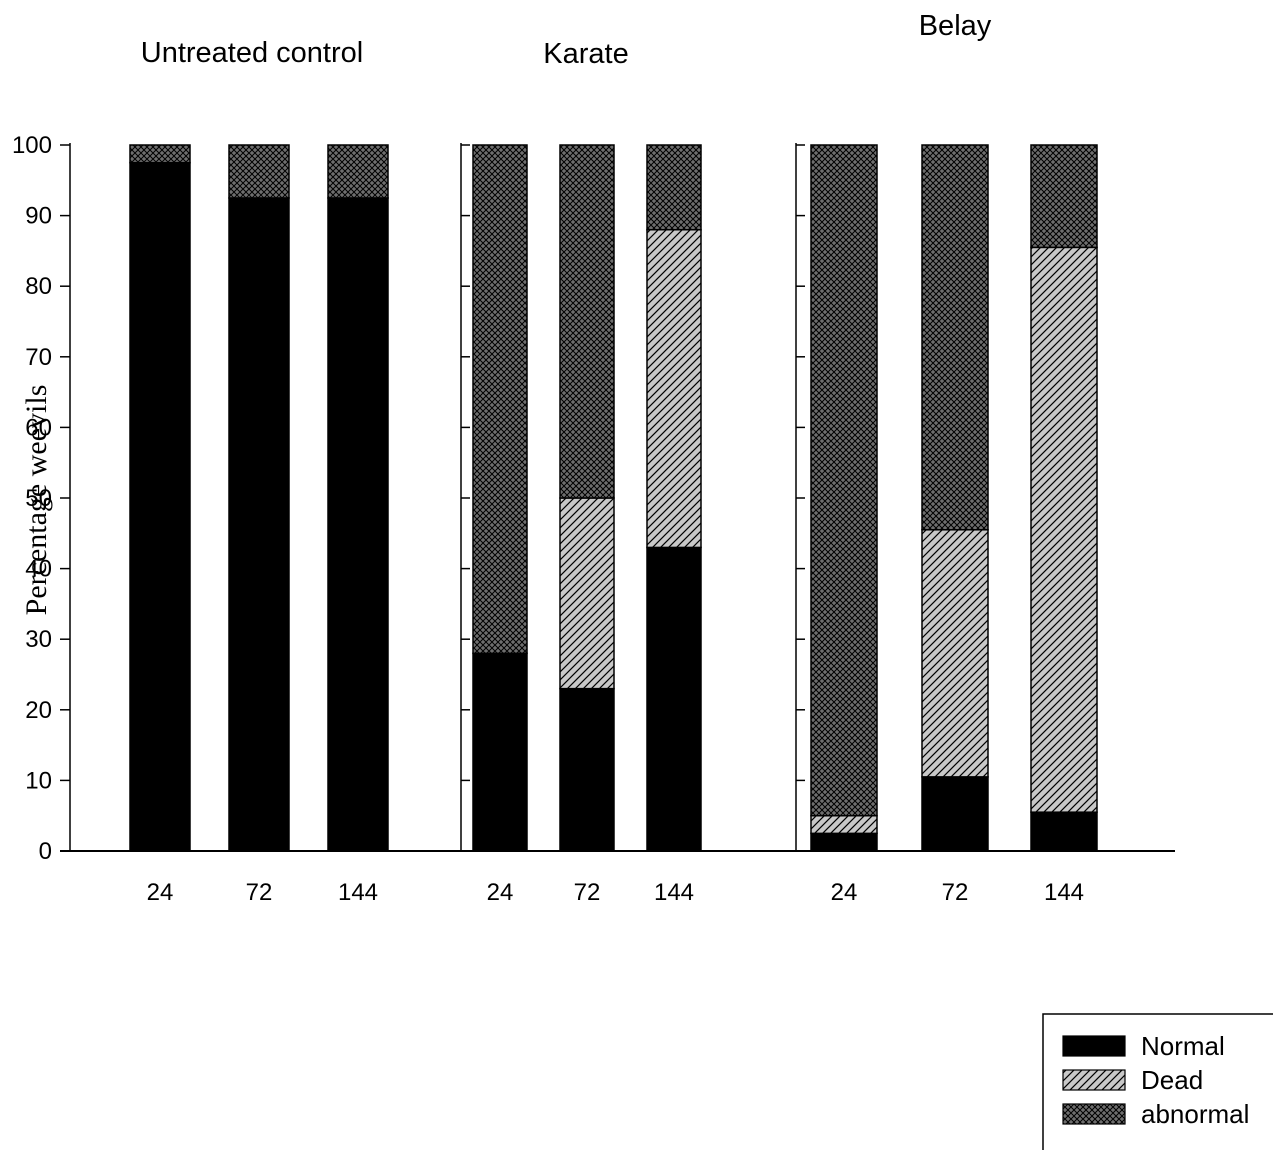  Describe the element at coordinates (38, 357) in the screenshot. I see `y-tick-label: 70` at that location.